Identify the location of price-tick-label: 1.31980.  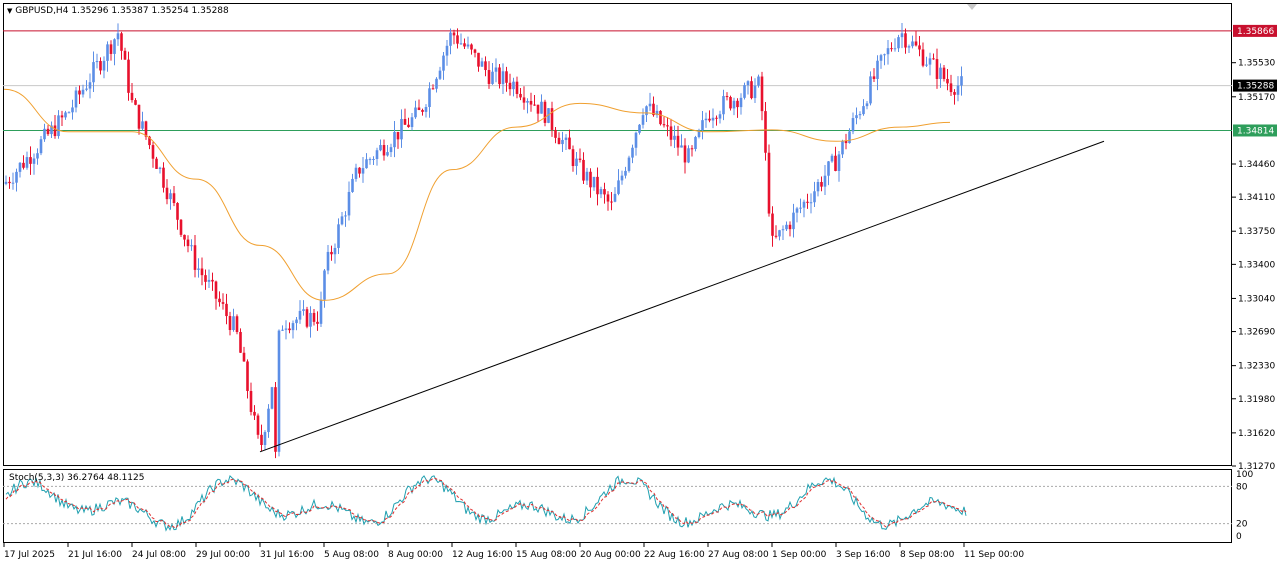
(1256, 400).